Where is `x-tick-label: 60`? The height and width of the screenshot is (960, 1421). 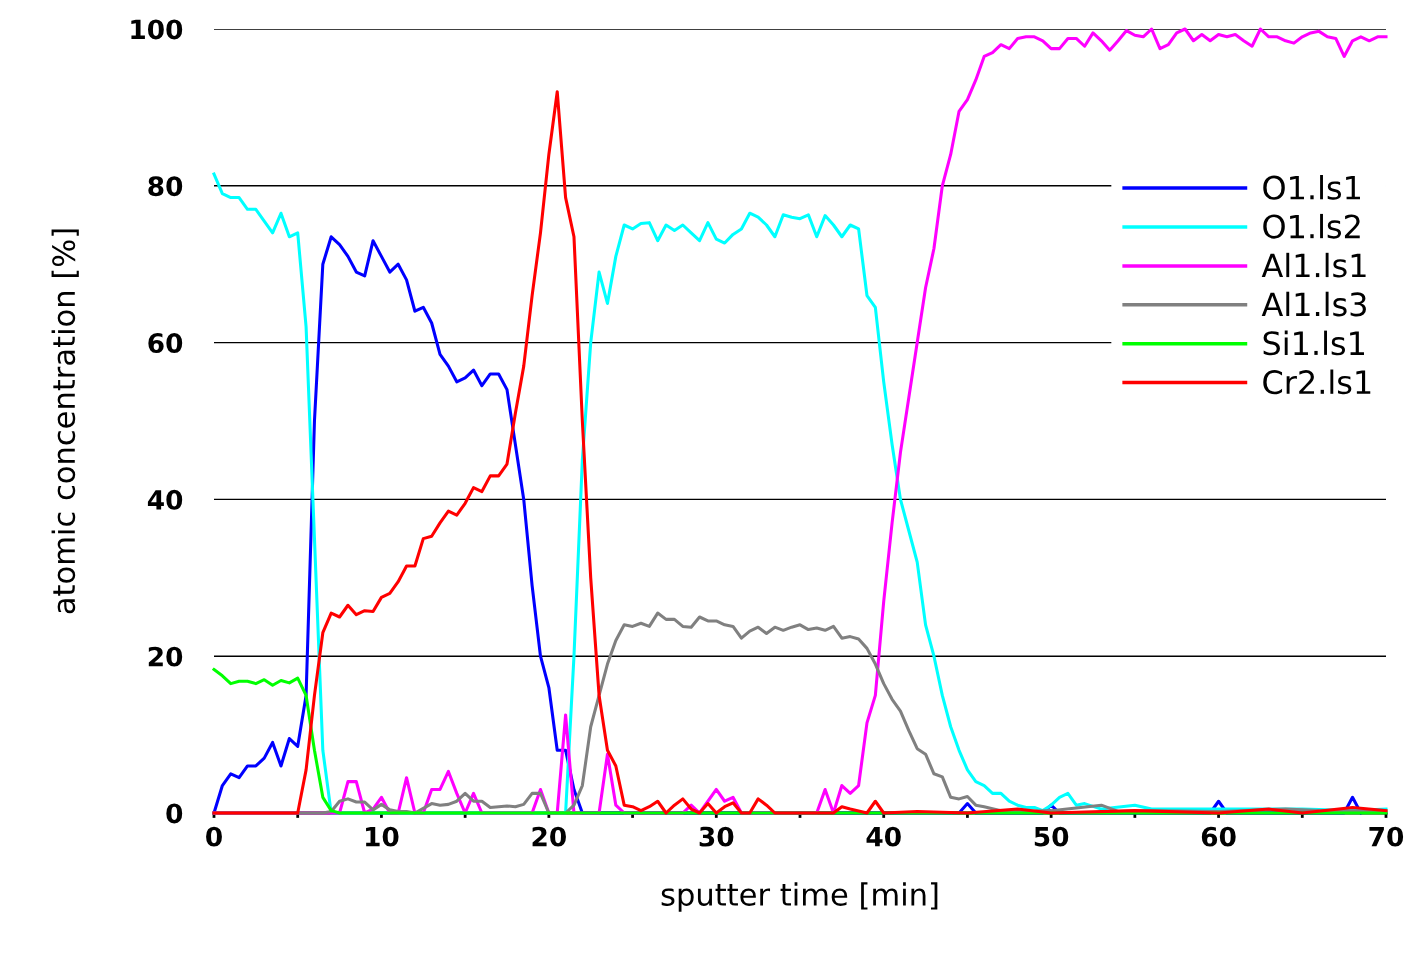 x-tick-label: 60 is located at coordinates (1218, 836).